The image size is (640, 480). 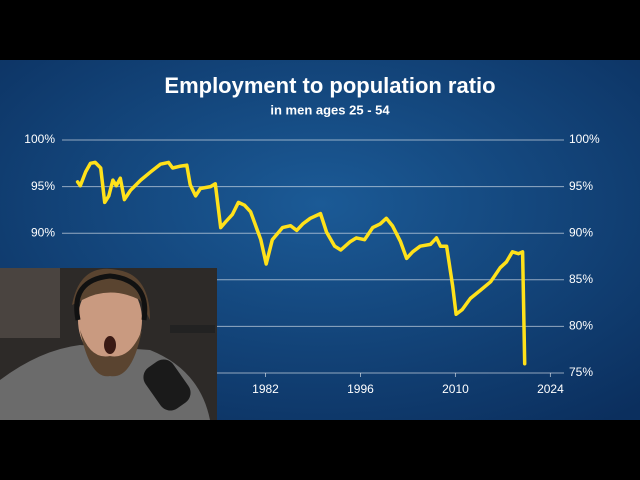 I want to click on webcam-mic-arm, so click(x=192, y=329).